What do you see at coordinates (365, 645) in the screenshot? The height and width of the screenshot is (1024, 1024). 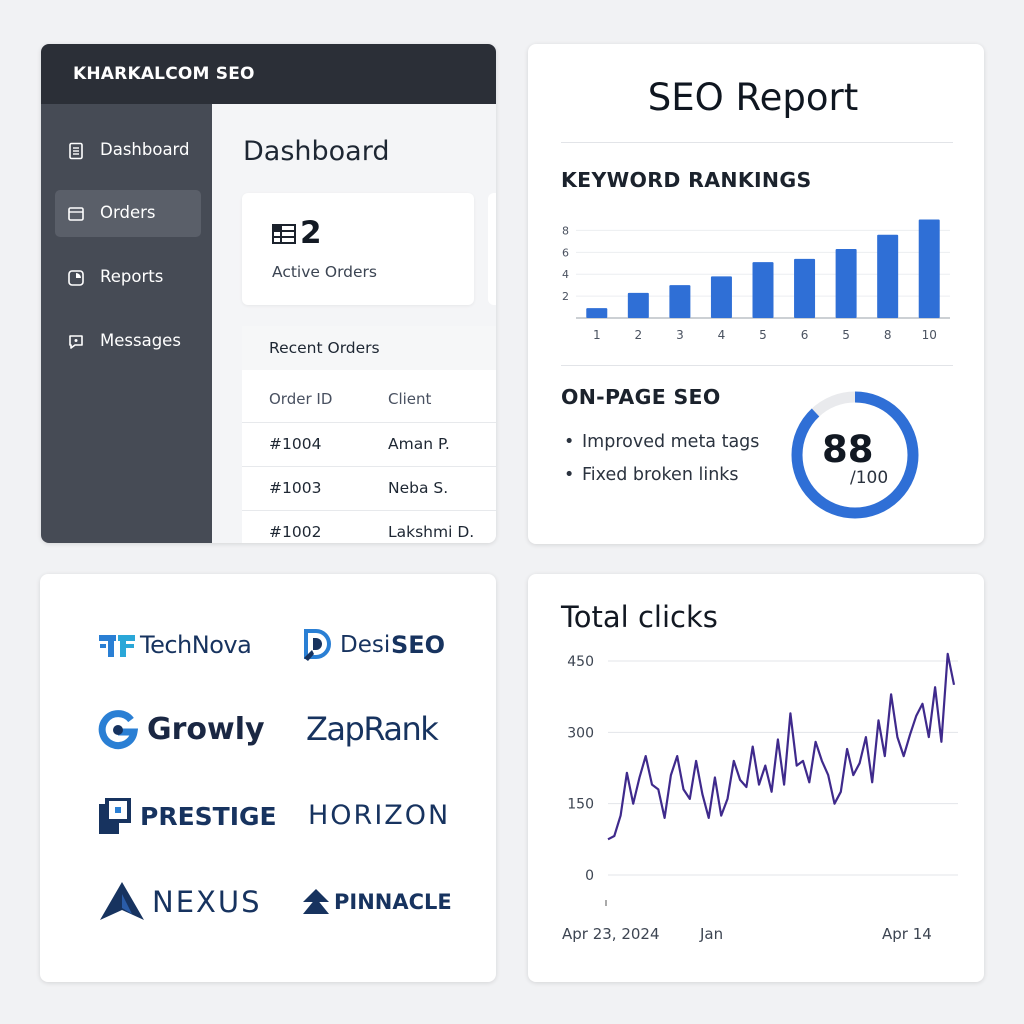 I see `logo-text: Desi` at bounding box center [365, 645].